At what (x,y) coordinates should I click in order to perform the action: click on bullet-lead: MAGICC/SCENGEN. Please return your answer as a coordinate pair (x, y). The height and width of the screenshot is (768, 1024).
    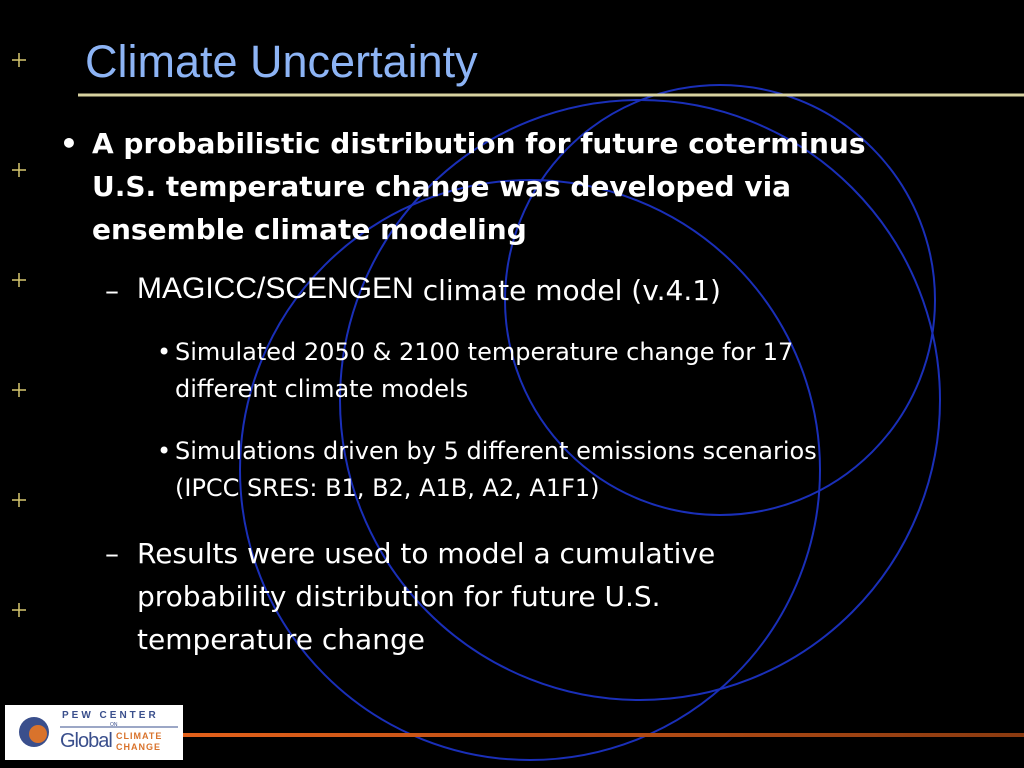
    Looking at the image, I should click on (275, 288).